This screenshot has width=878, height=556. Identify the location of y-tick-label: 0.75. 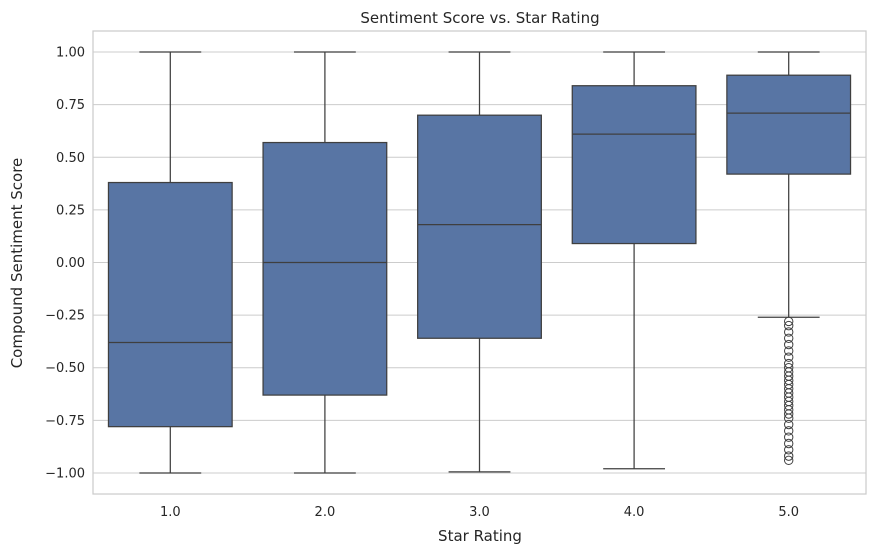
(70, 105).